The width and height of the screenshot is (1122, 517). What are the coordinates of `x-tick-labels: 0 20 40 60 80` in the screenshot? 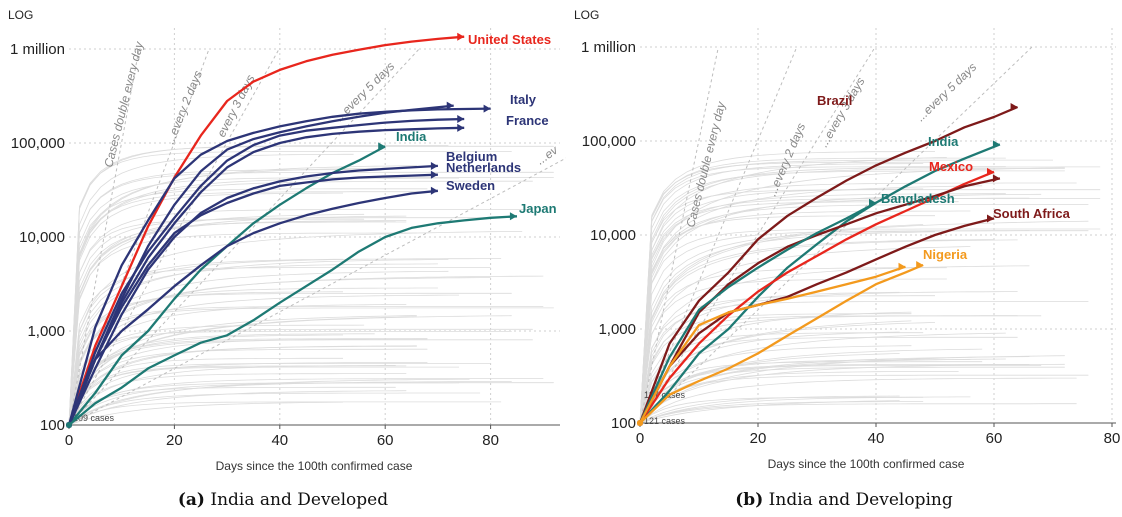 It's located at (282, 437).